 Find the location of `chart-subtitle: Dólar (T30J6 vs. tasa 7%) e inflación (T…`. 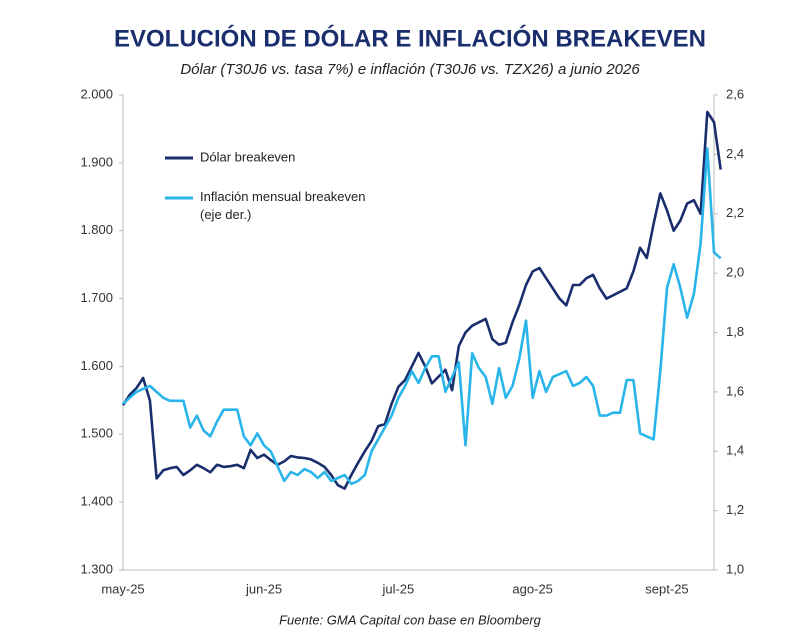

chart-subtitle: Dólar (T30J6 vs. tasa 7%) e inflación (T… is located at coordinates (410, 69).